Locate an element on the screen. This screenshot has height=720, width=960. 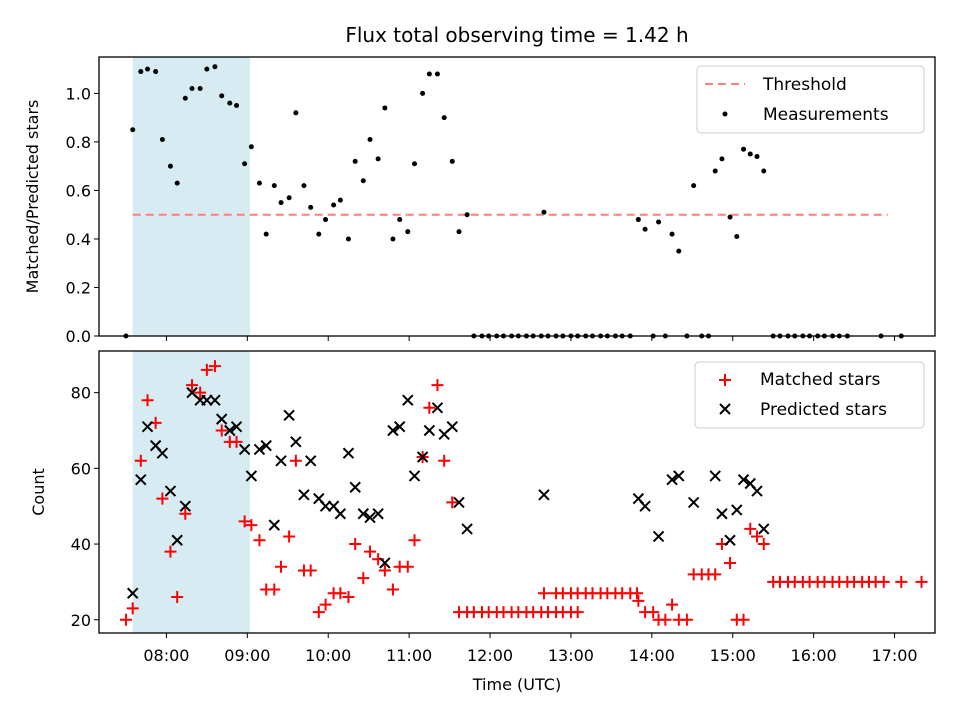
ratio-x-ticks is located at coordinates (530, 338).